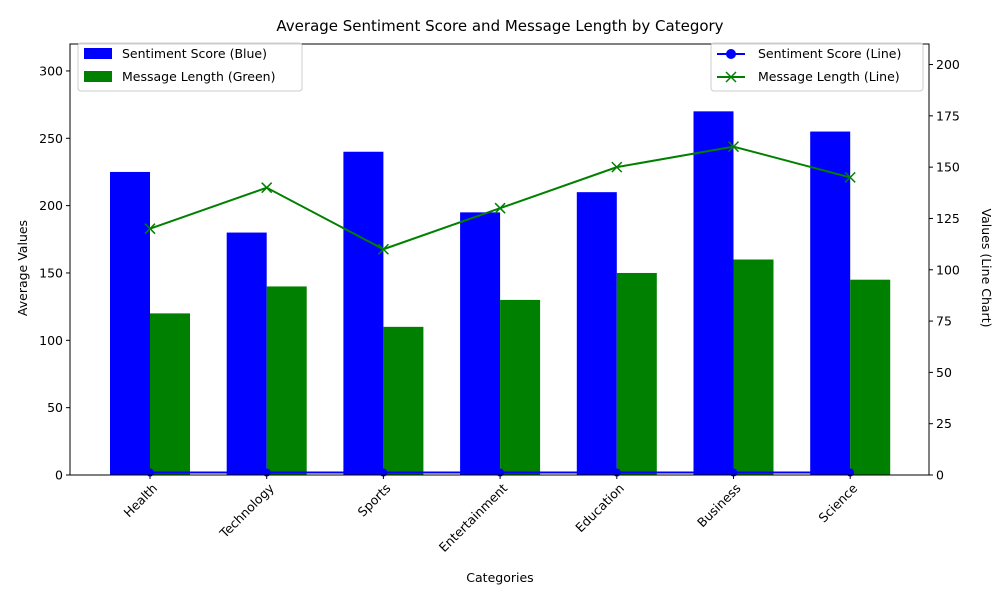 This screenshot has height=600, width=1000. What do you see at coordinates (22, 268) in the screenshot?
I see `y-axis-label: Average Values` at bounding box center [22, 268].